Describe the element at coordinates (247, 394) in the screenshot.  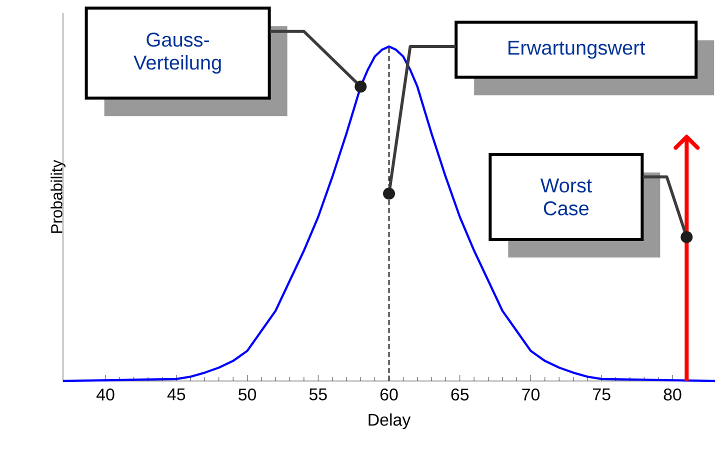
I see `x-tick-label: 50` at that location.